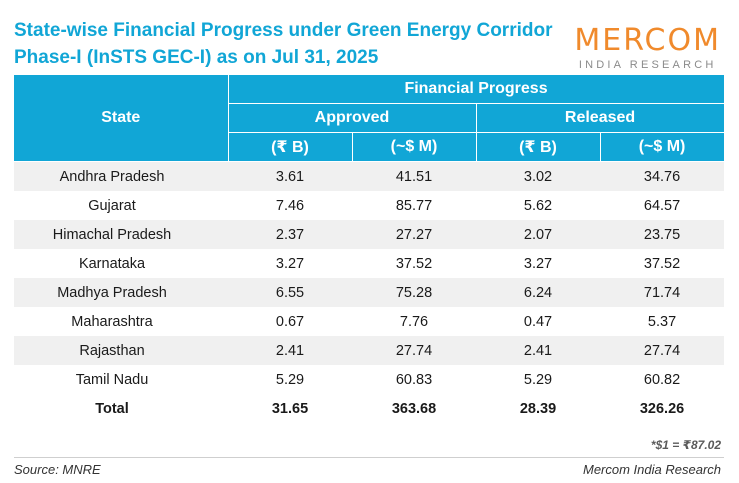  Describe the element at coordinates (685, 445) in the screenshot. I see `exchange-rate-note: *$1 = ₹87.02` at that location.